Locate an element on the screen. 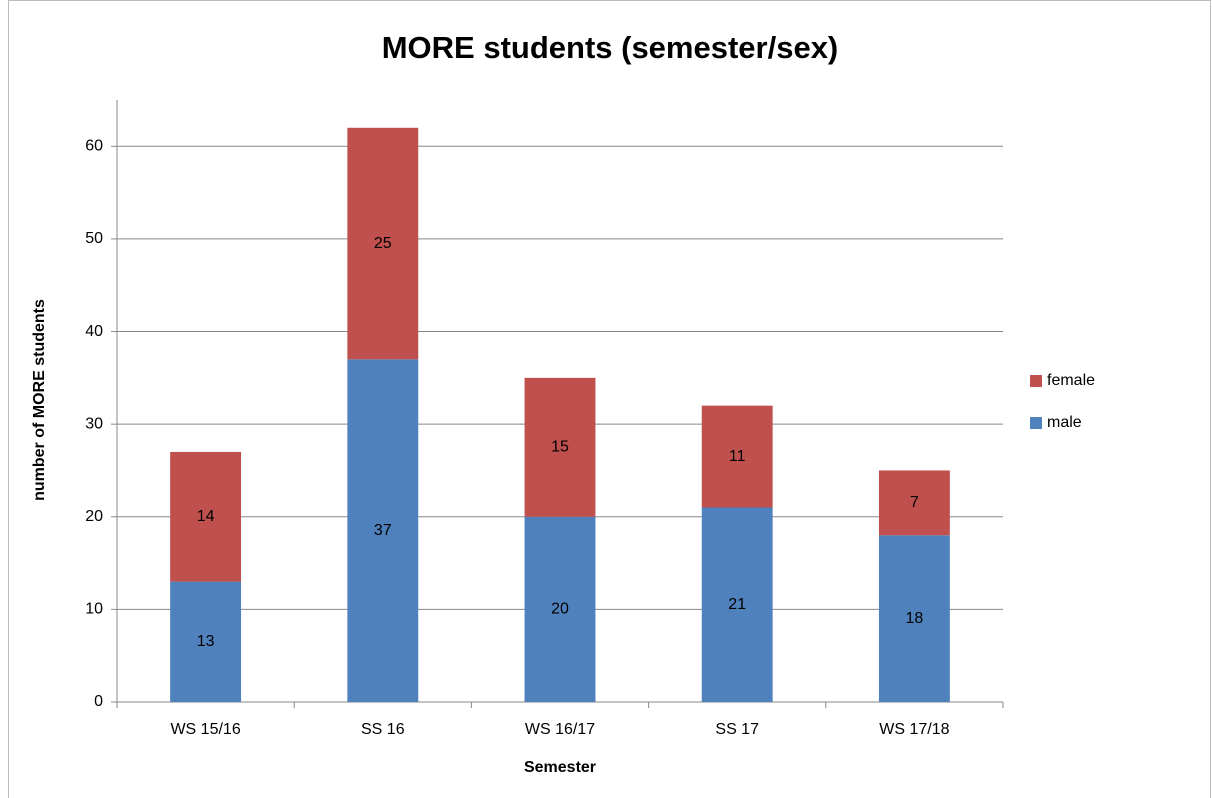 Image resolution: width=1212 pixels, height=798 pixels. x-axis-label: Semester is located at coordinates (560, 767).